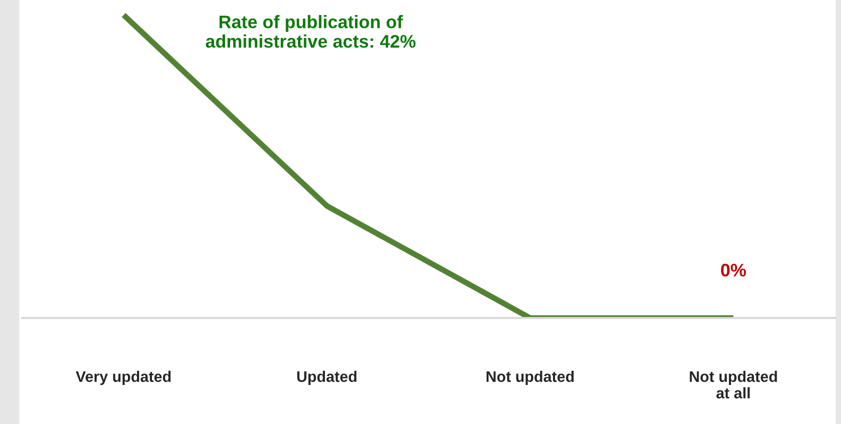 This screenshot has height=424, width=841. I want to click on x-tick-label: Very updated, so click(123, 378).